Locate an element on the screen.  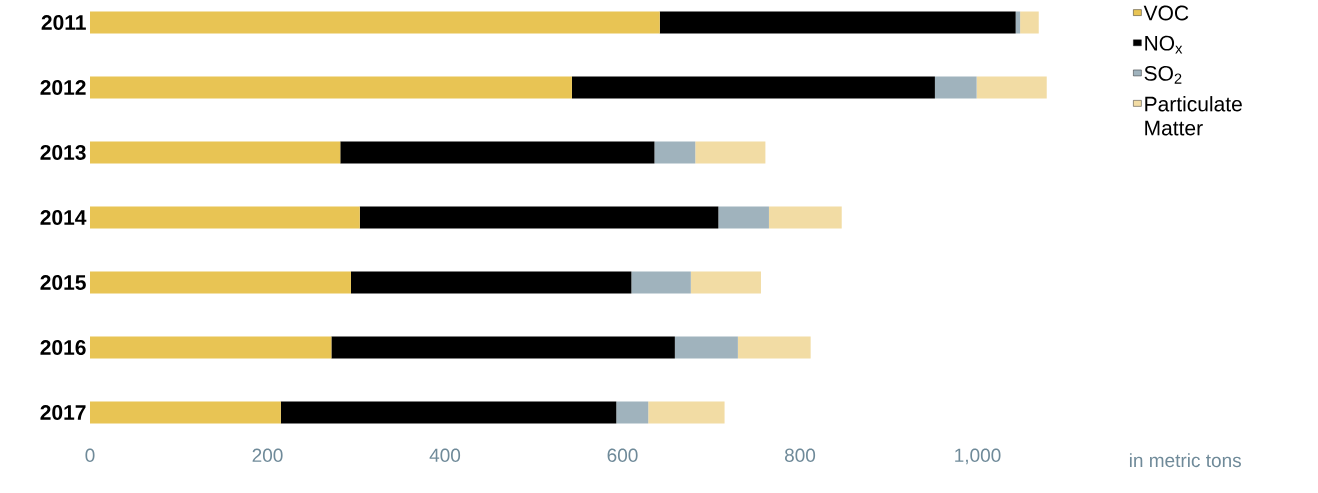
x-tick-label: 400 is located at coordinates (445, 455).